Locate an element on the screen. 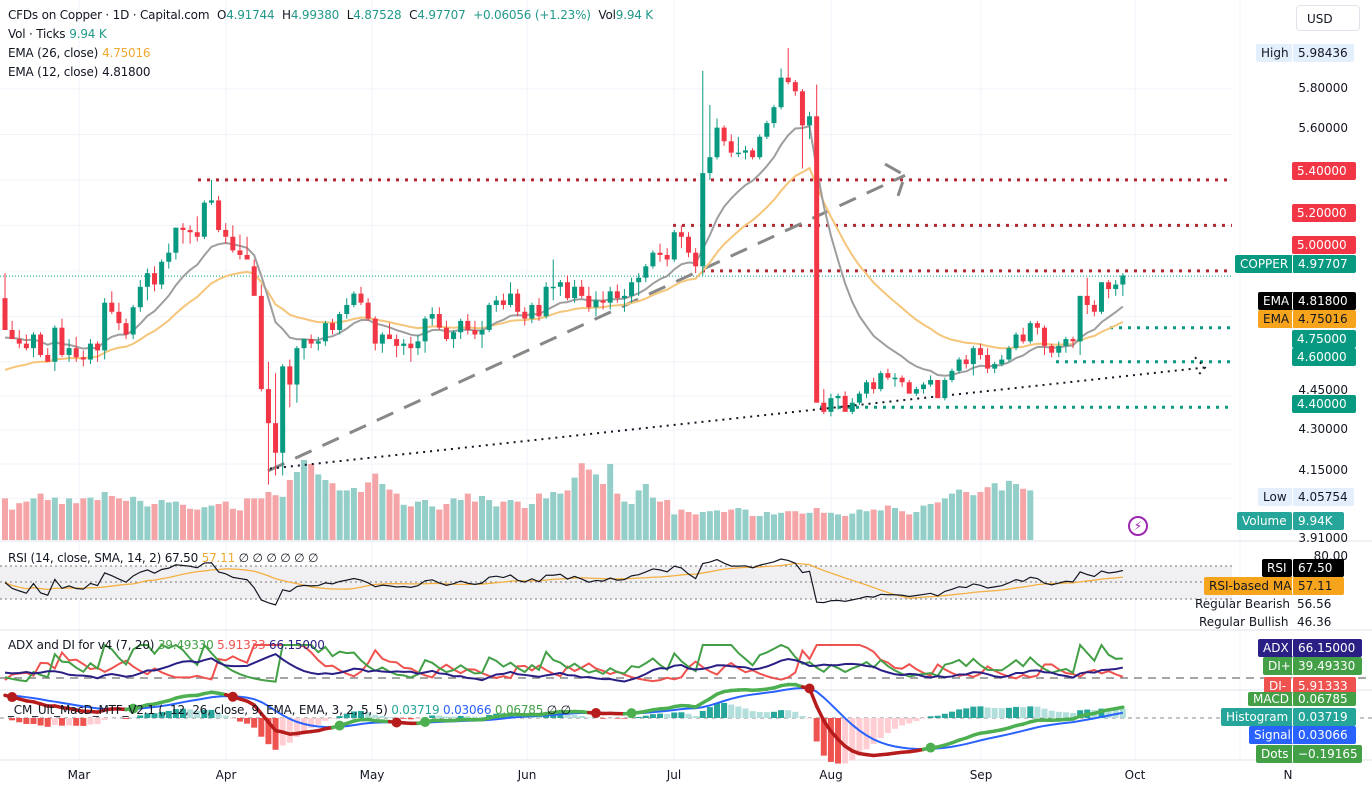  time-tick-jun: Jun is located at coordinates (527, 775).